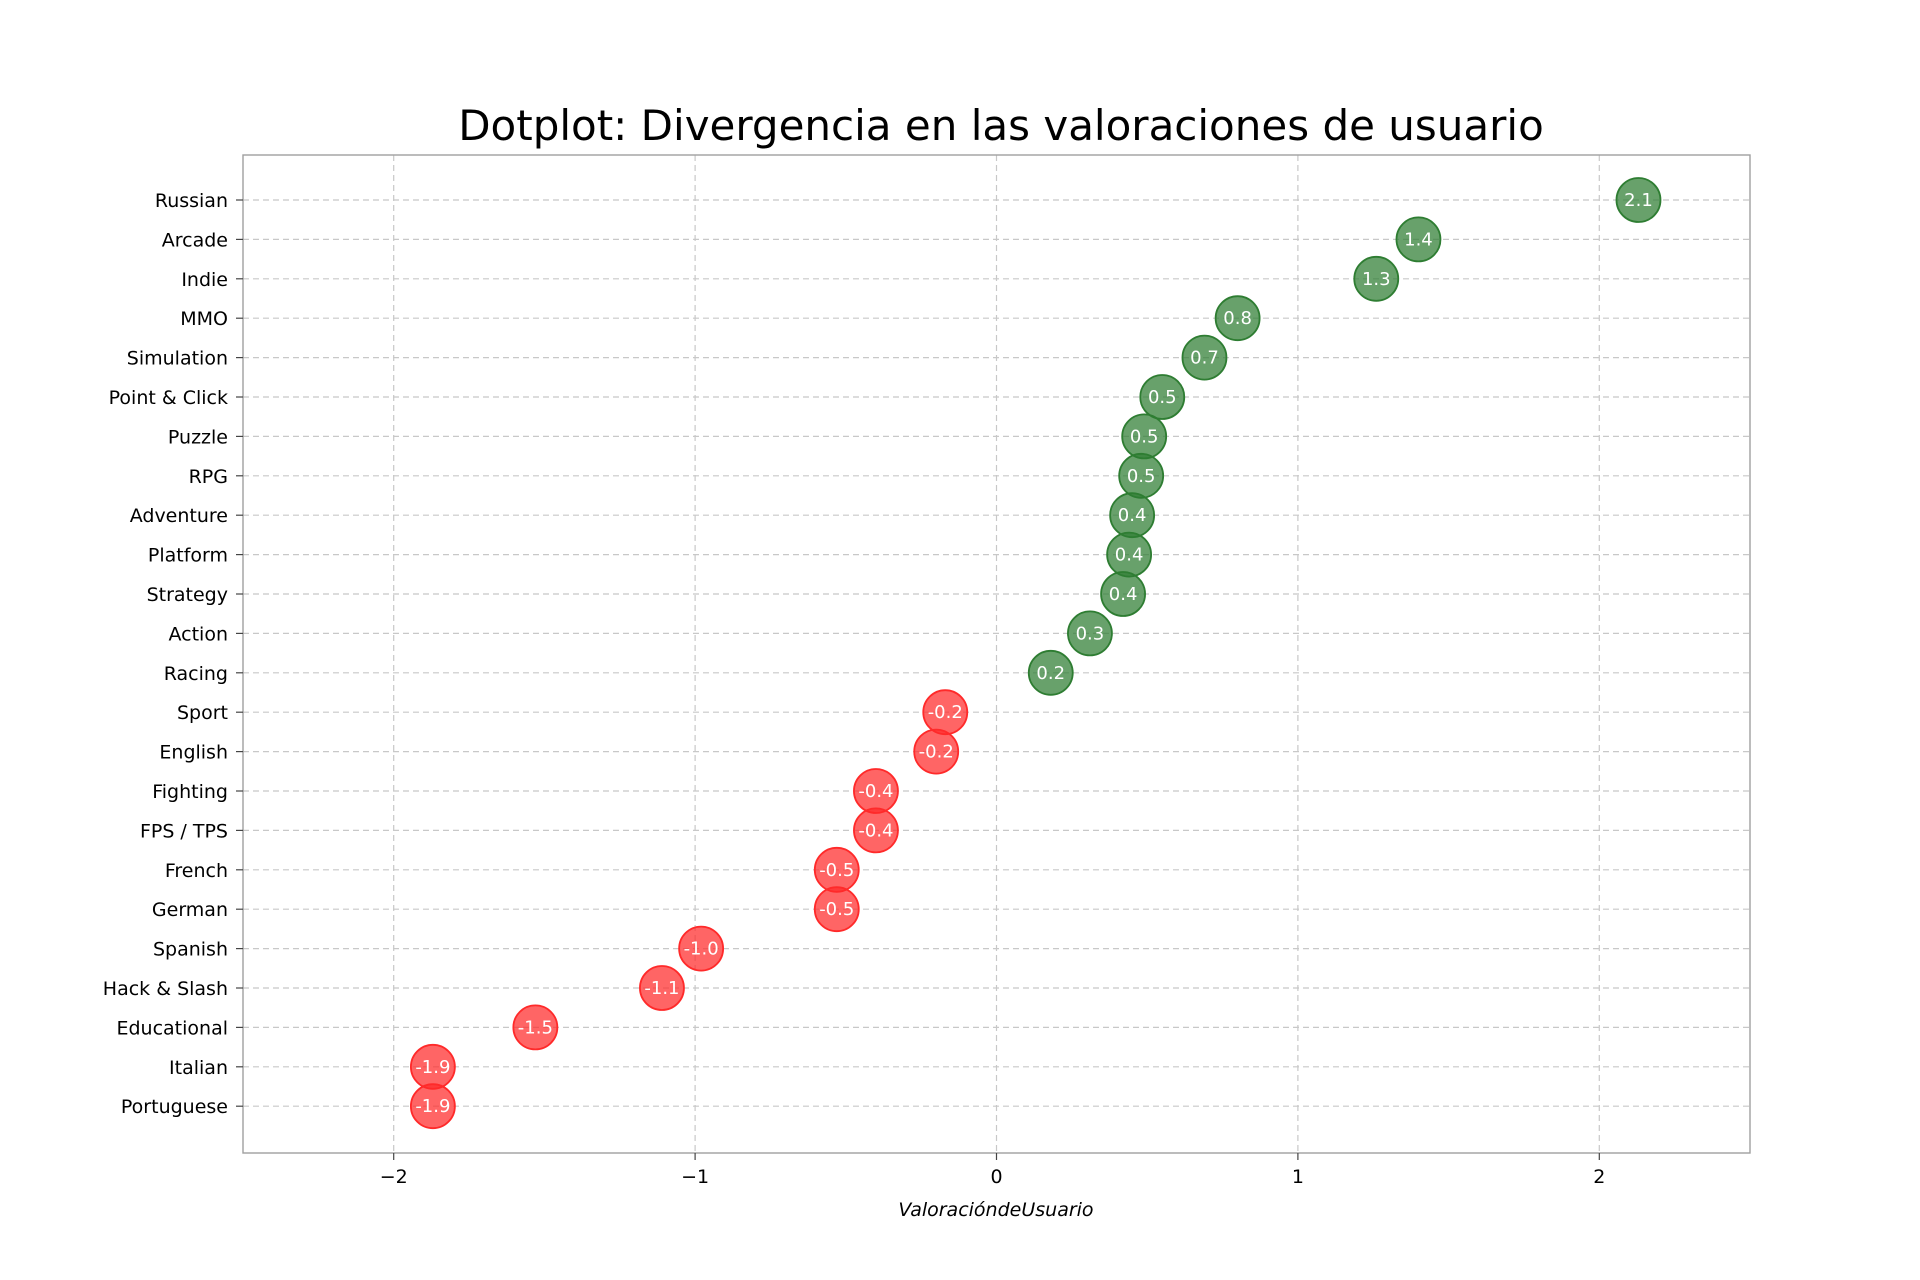  What do you see at coordinates (208, 477) in the screenshot?
I see `category-label: RPG` at bounding box center [208, 477].